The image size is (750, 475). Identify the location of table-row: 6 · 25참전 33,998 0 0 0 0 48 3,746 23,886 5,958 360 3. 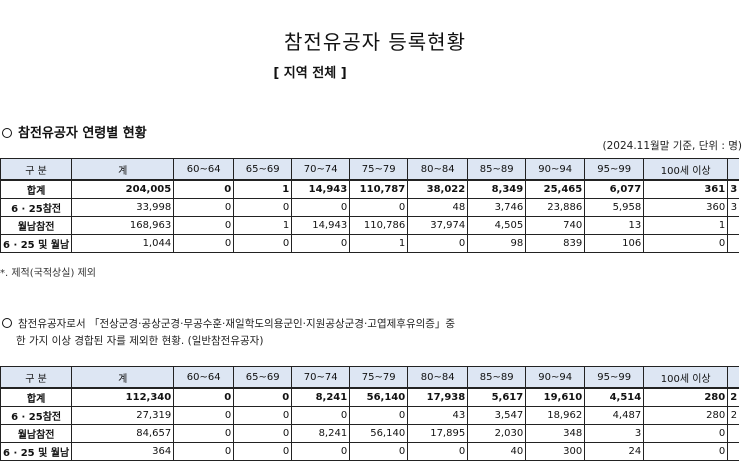
(370, 207).